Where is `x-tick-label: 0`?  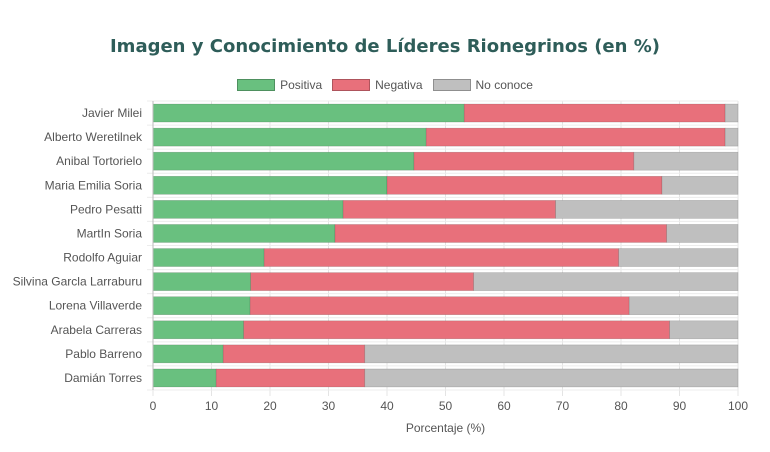
x-tick-label: 0 is located at coordinates (153, 406).